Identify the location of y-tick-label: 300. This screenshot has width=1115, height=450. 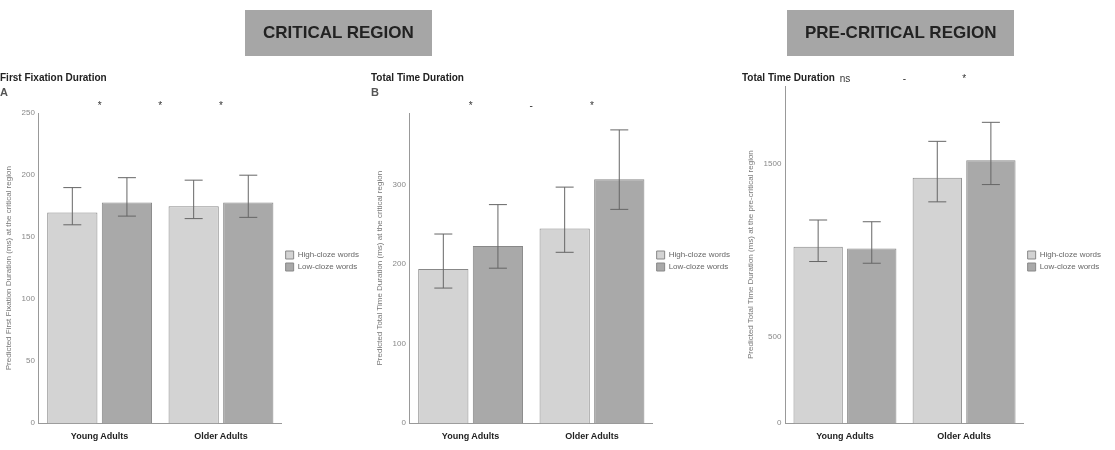
(399, 184).